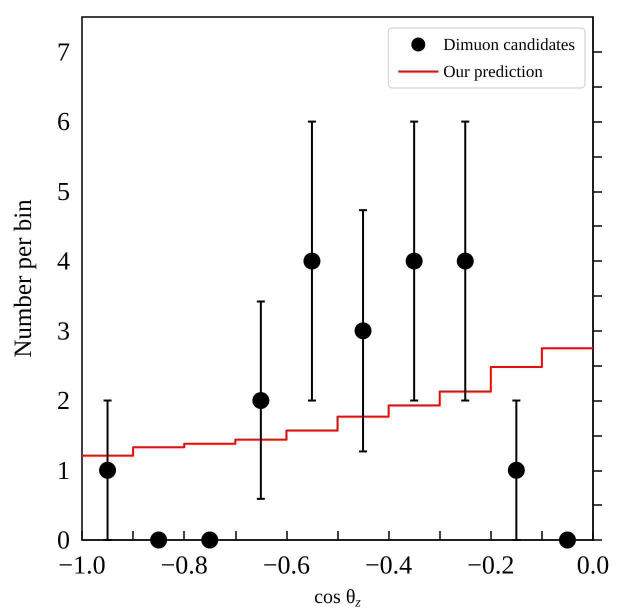  Describe the element at coordinates (63, 470) in the screenshot. I see `y-tick-label: 1` at that location.